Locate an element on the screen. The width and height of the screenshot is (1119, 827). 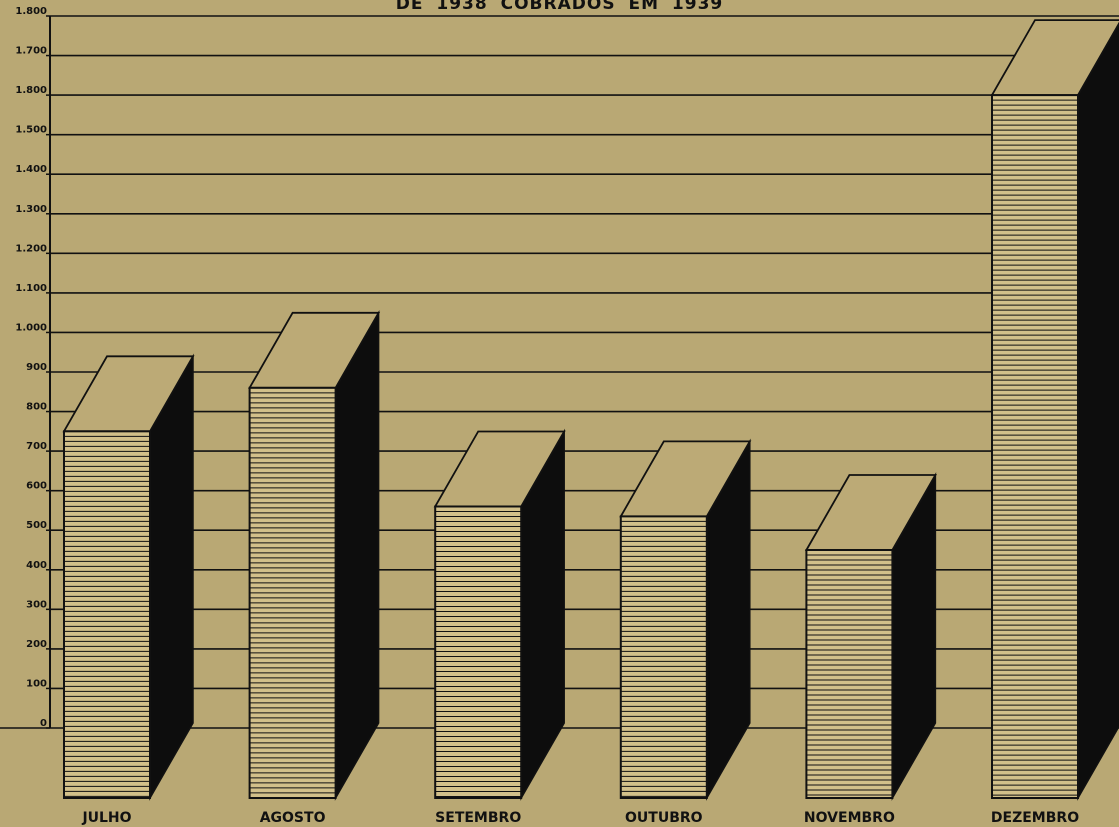
y-tick-label: 600 is located at coordinates (36, 486).